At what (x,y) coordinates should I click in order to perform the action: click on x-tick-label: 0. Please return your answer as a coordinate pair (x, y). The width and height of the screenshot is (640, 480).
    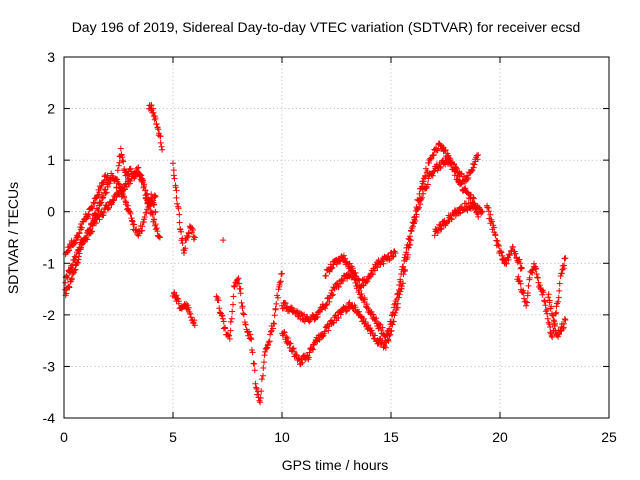
    Looking at the image, I should click on (64, 437).